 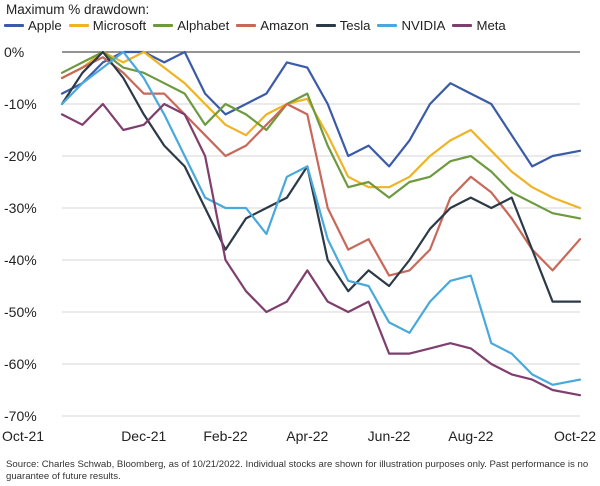 I want to click on legend-swatch-tesla, so click(x=325, y=25).